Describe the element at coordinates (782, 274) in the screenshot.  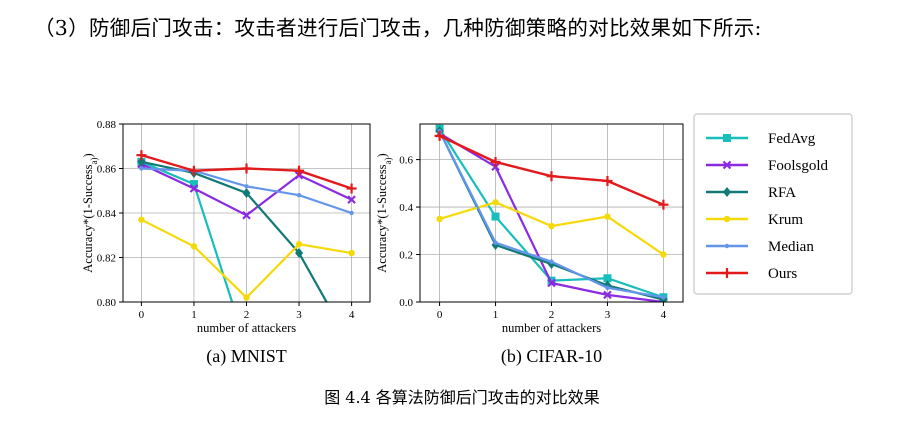
I see `legend-label: Ours` at that location.